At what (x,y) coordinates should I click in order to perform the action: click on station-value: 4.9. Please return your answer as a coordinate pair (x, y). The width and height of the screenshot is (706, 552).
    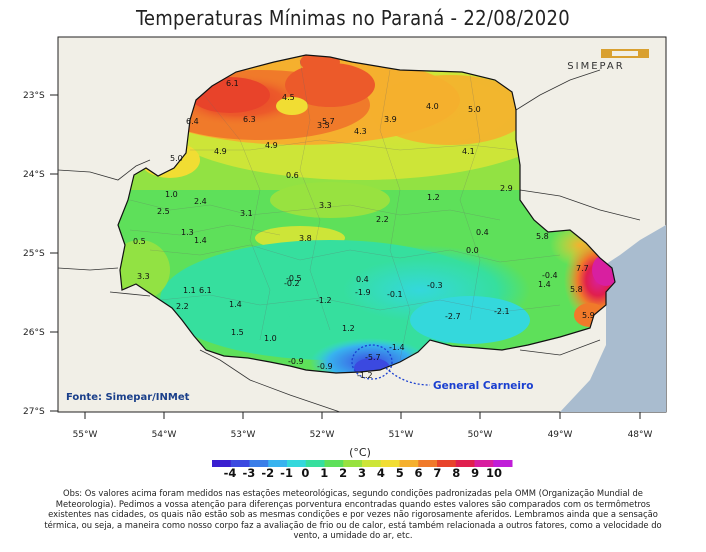
    Looking at the image, I should click on (271, 145).